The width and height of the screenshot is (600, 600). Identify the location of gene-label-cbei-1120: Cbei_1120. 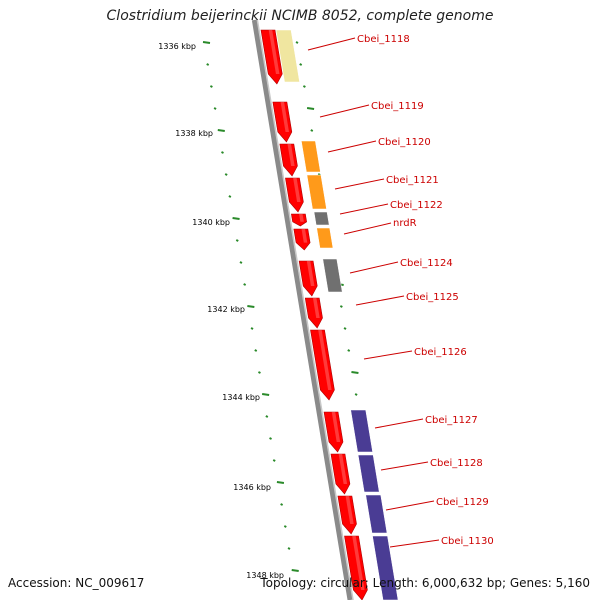
(404, 142).